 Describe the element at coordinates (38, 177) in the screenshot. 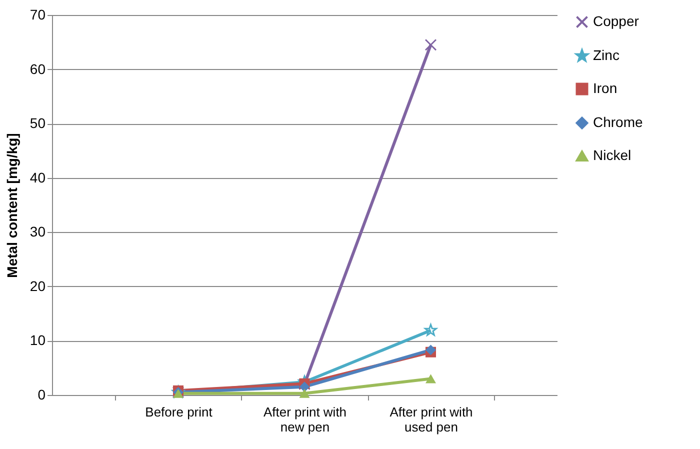

I see `y-tick-label: 40` at that location.